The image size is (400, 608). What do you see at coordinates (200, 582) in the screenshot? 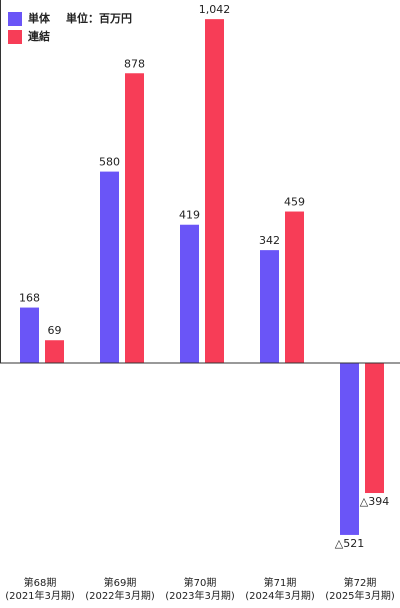
I see `x-tick-label: 第70期` at bounding box center [200, 582].